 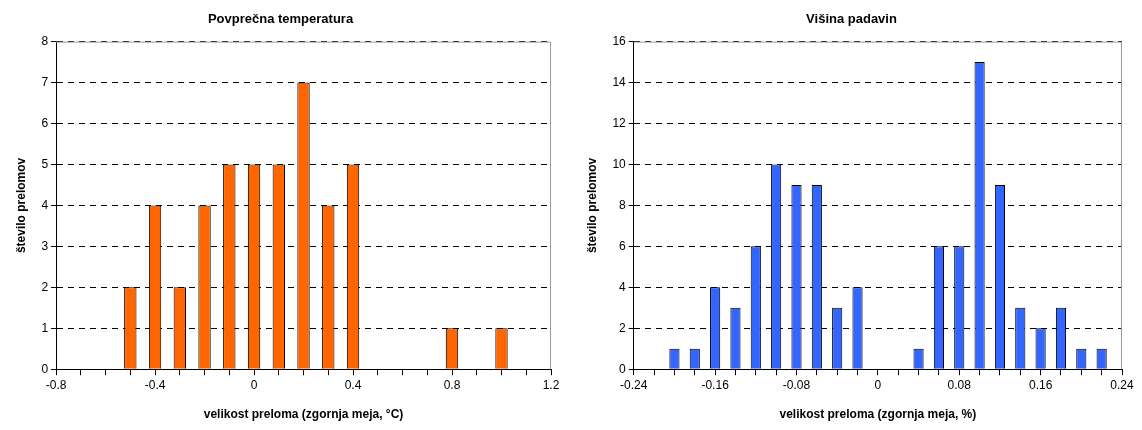 What do you see at coordinates (619, 81) in the screenshot?
I see `y-tick-label: 14` at bounding box center [619, 81].